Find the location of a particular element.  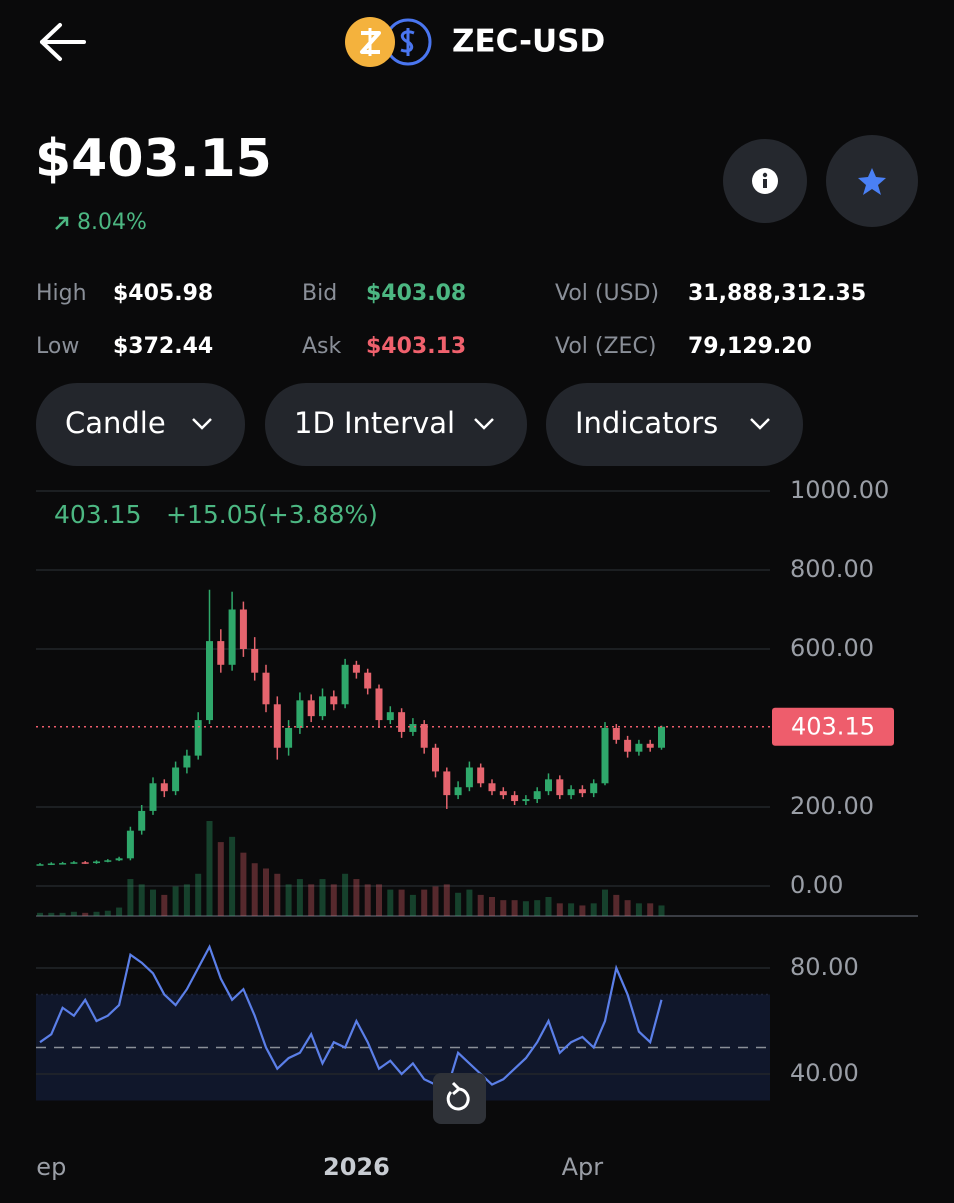

last-price-tag is located at coordinates (833, 726).